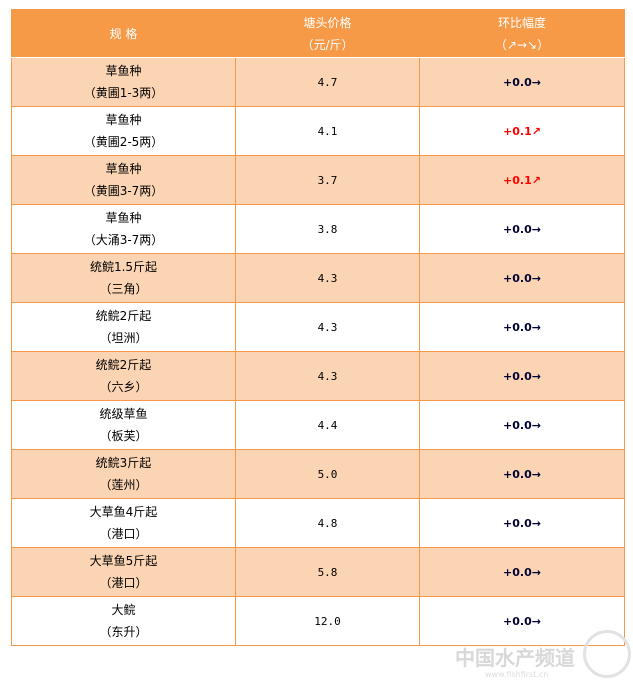 This screenshot has width=633, height=680. I want to click on table-header: 规 格 塘头价格 （元/斤） 环比幅度 （↗→↘）, so click(318, 33).